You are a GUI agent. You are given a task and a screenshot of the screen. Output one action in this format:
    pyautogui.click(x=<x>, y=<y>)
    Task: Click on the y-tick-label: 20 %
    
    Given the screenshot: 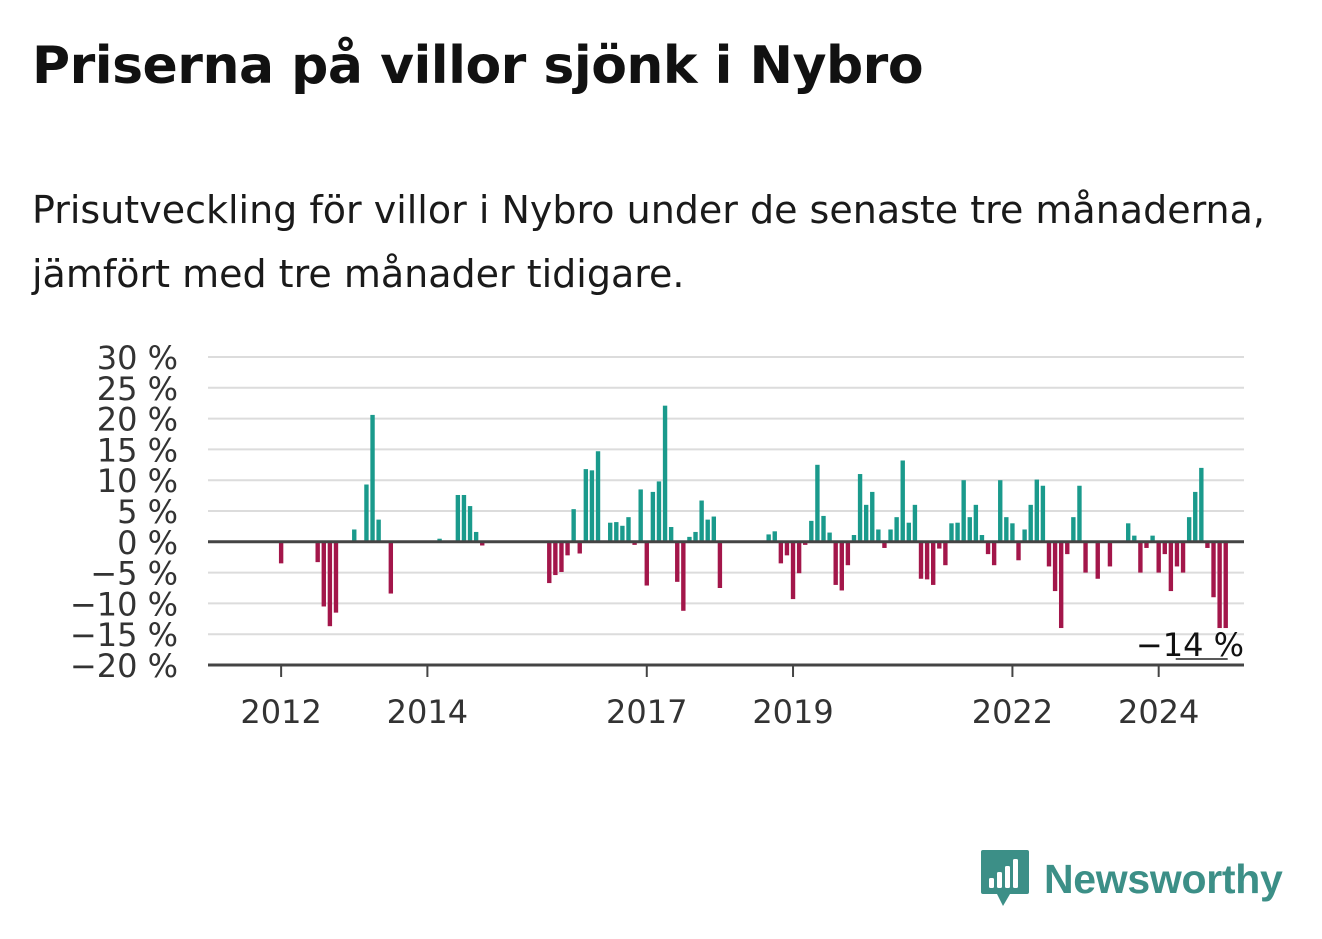 What is the action you would take?
    pyautogui.click(x=137, y=420)
    